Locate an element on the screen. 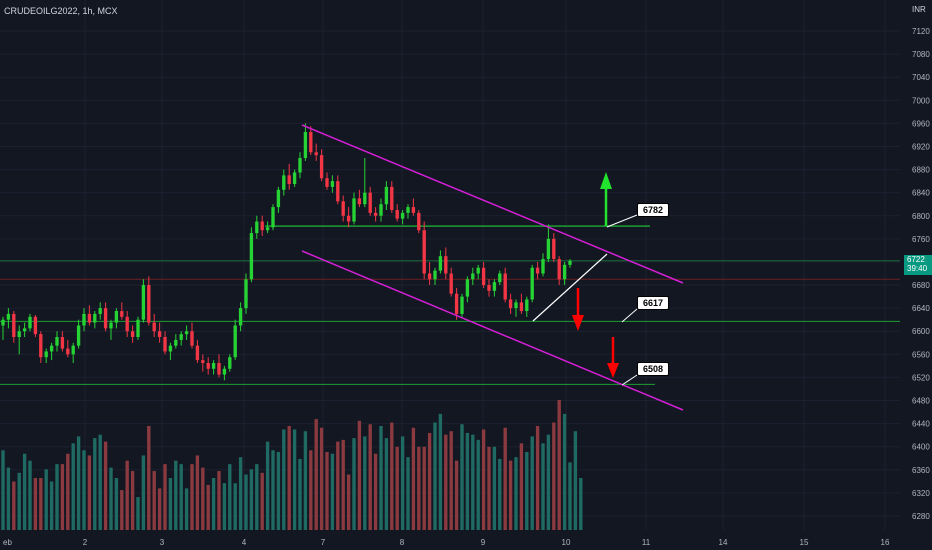 This screenshot has height=550, width=932. volume-bars is located at coordinates (292, 465).